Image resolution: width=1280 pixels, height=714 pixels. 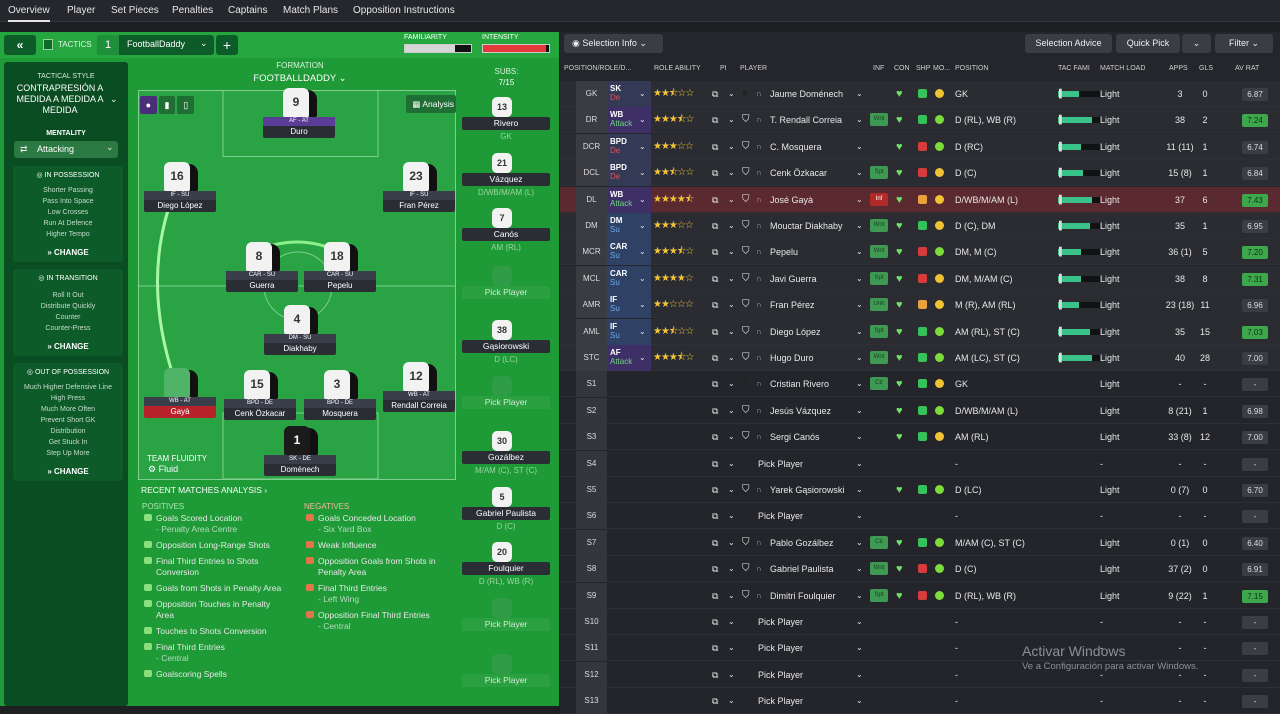 What do you see at coordinates (248, 10) in the screenshot?
I see `tab-captains: Captains` at bounding box center [248, 10].